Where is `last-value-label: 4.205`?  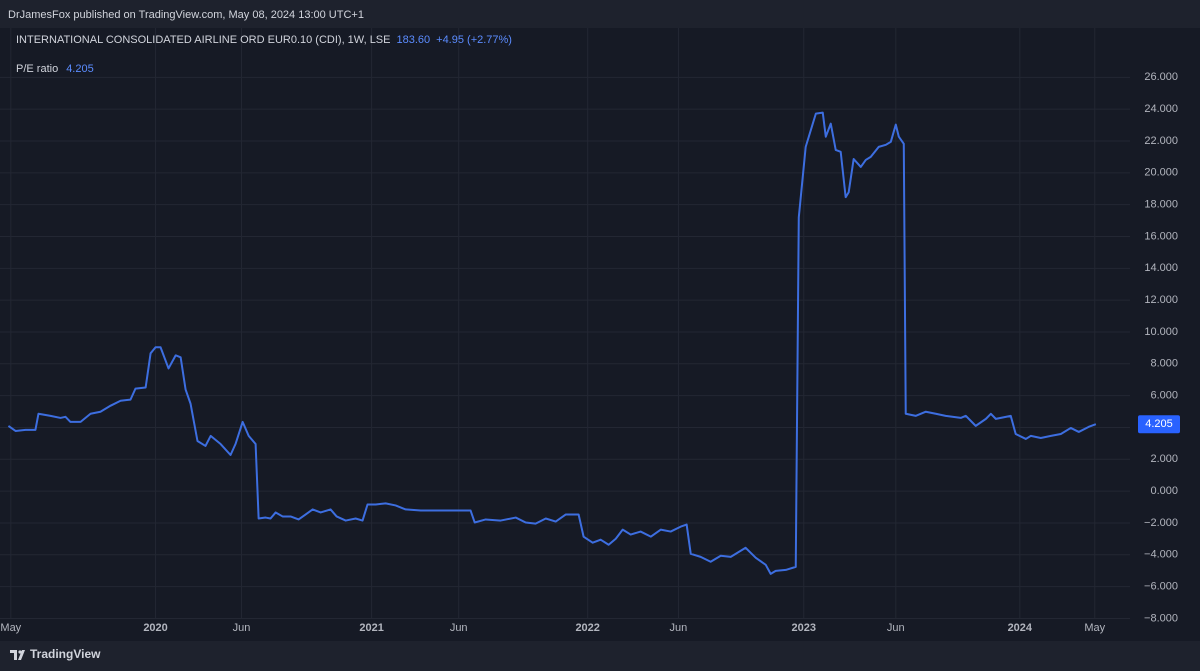
last-value-label: 4.205 is located at coordinates (1159, 424).